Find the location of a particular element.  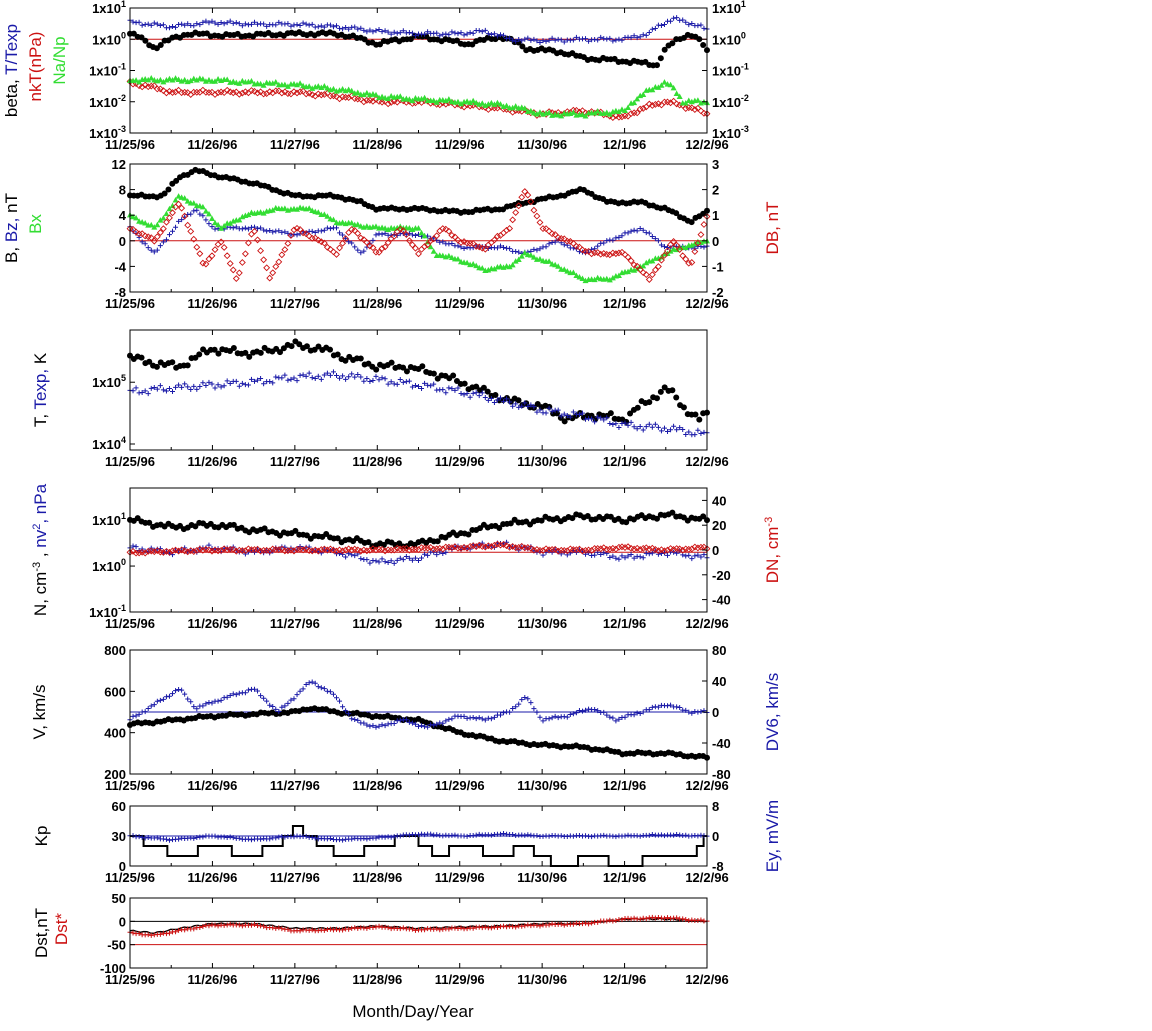

x-tick-label: 11/30/96 is located at coordinates (542, 877).